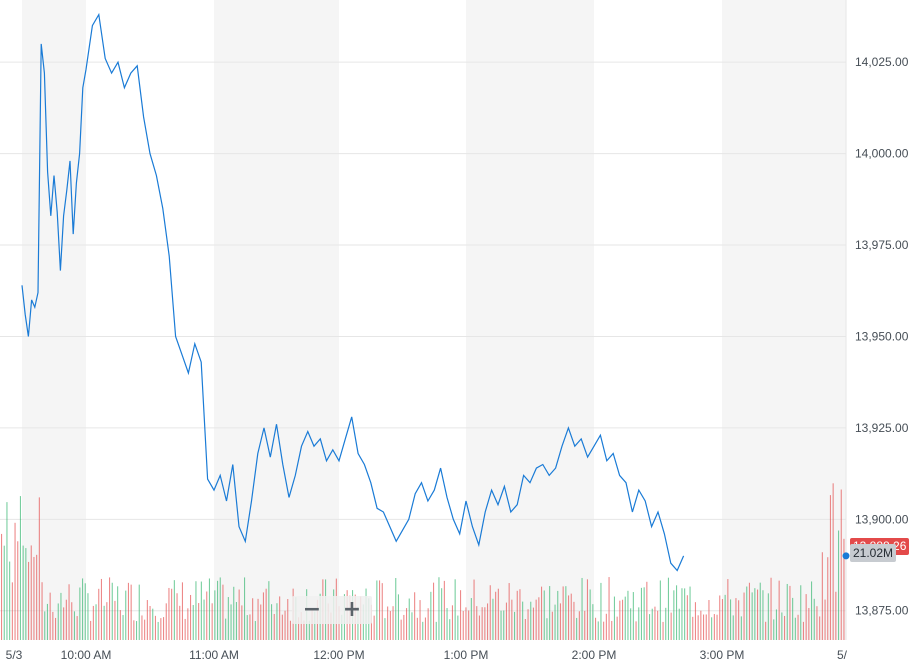  What do you see at coordinates (873, 553) in the screenshot?
I see `last-volume-badge: 21.02M` at bounding box center [873, 553].